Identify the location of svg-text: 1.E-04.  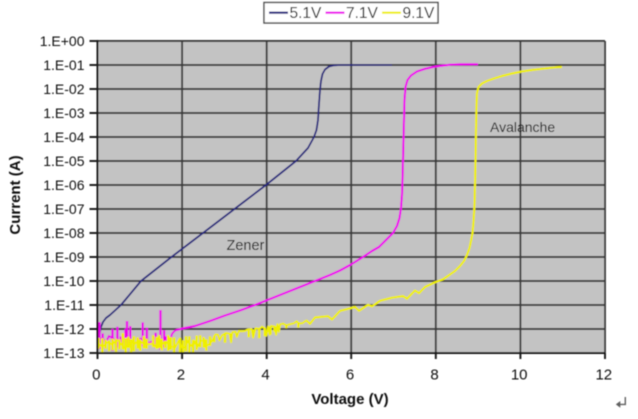
(63, 137).